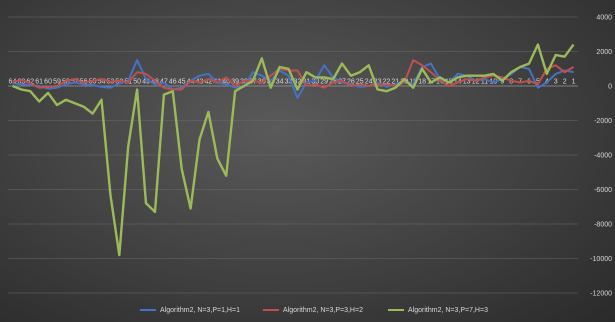  I want to click on y-tick-label: -8000, so click(603, 225).